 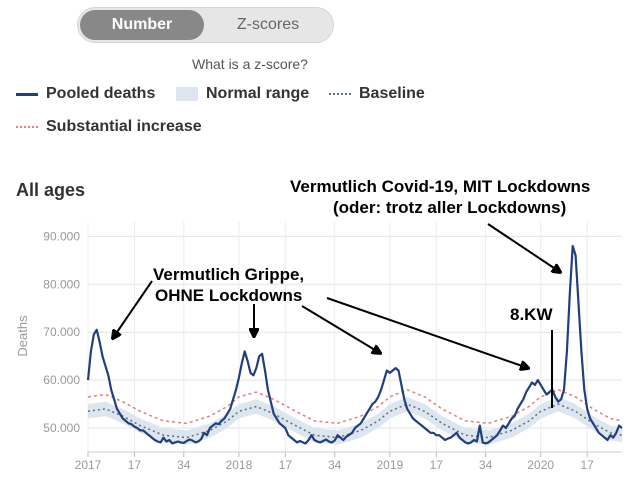 I want to click on annotation-covid-line2: (oder: trotz aller Lockdowns), so click(x=450, y=207).